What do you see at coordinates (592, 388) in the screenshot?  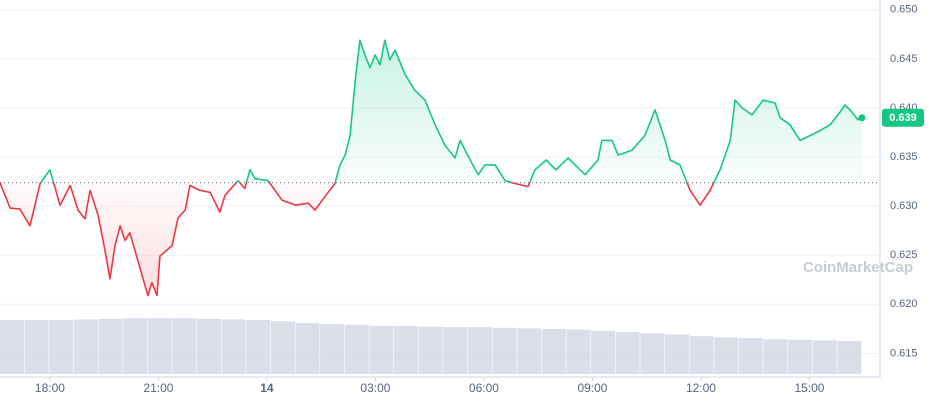 I see `x-tick-label: 09:00` at bounding box center [592, 388].